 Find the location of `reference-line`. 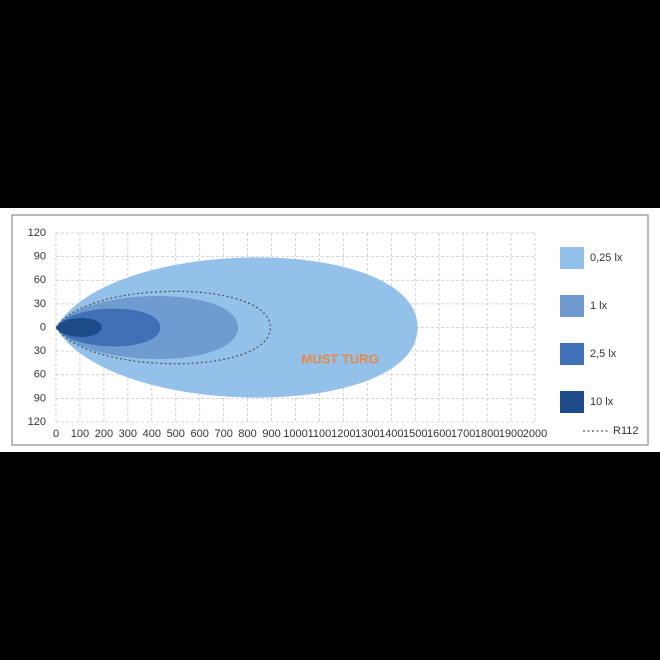

reference-line is located at coordinates (163, 327).